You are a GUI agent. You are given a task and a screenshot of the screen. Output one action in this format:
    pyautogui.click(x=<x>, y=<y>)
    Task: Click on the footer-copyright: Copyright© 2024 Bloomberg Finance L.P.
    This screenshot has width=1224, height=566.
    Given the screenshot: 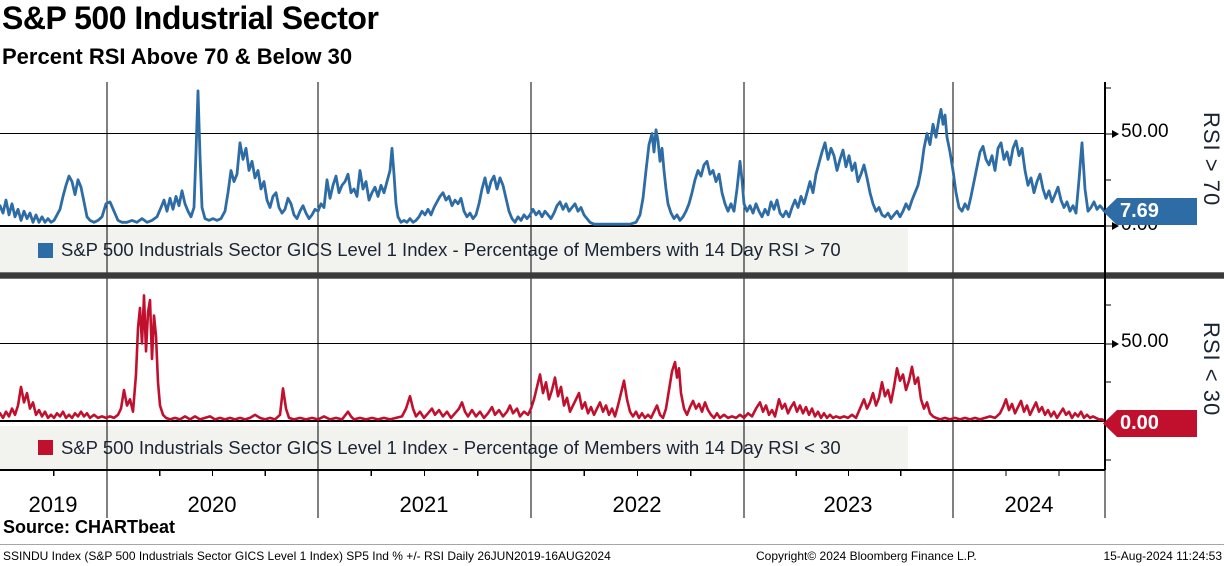 What is the action you would take?
    pyautogui.click(x=866, y=556)
    